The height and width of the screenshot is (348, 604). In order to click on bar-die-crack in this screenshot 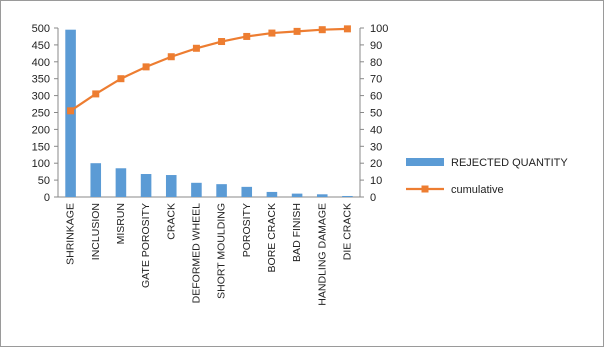, I will do `click(347, 196)`.